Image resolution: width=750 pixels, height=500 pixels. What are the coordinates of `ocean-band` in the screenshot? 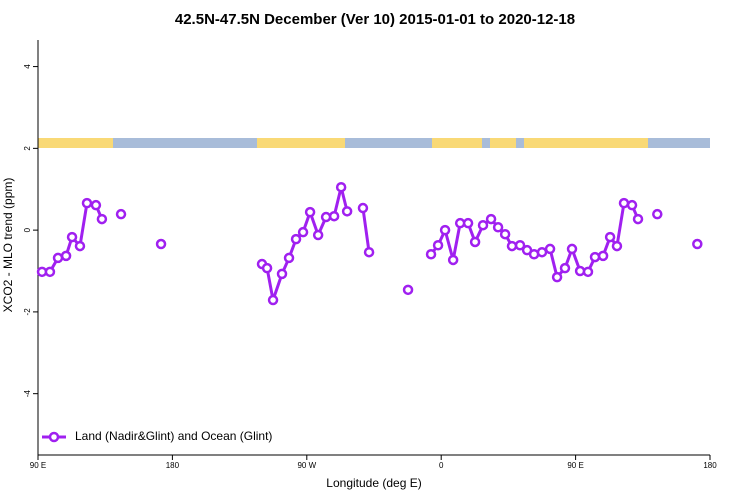 It's located at (374, 143).